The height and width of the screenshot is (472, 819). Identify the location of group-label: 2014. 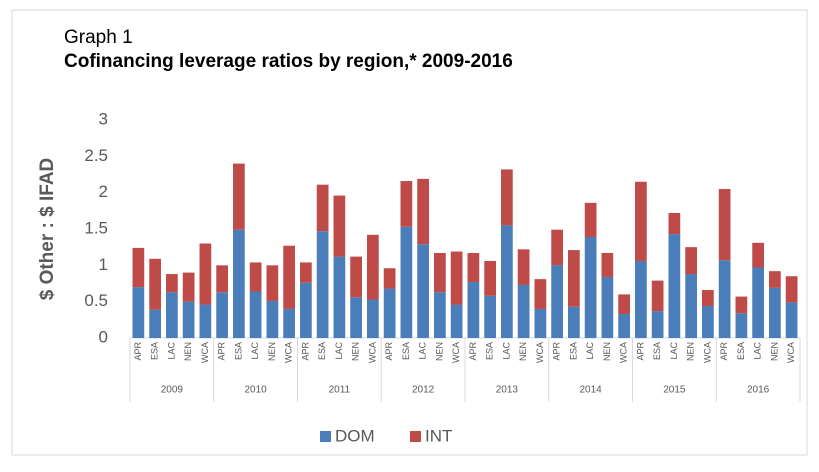
(591, 390).